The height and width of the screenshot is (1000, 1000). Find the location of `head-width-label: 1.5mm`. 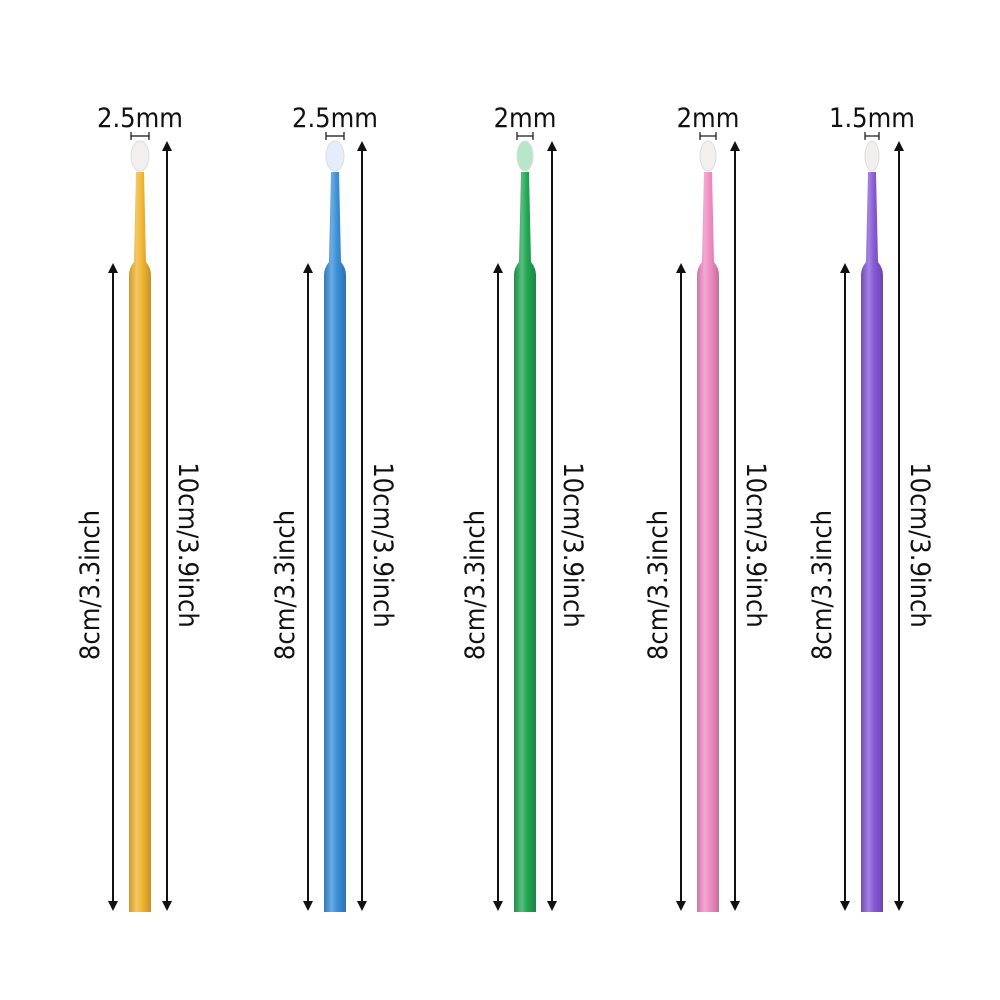

head-width-label: 1.5mm is located at coordinates (872, 118).